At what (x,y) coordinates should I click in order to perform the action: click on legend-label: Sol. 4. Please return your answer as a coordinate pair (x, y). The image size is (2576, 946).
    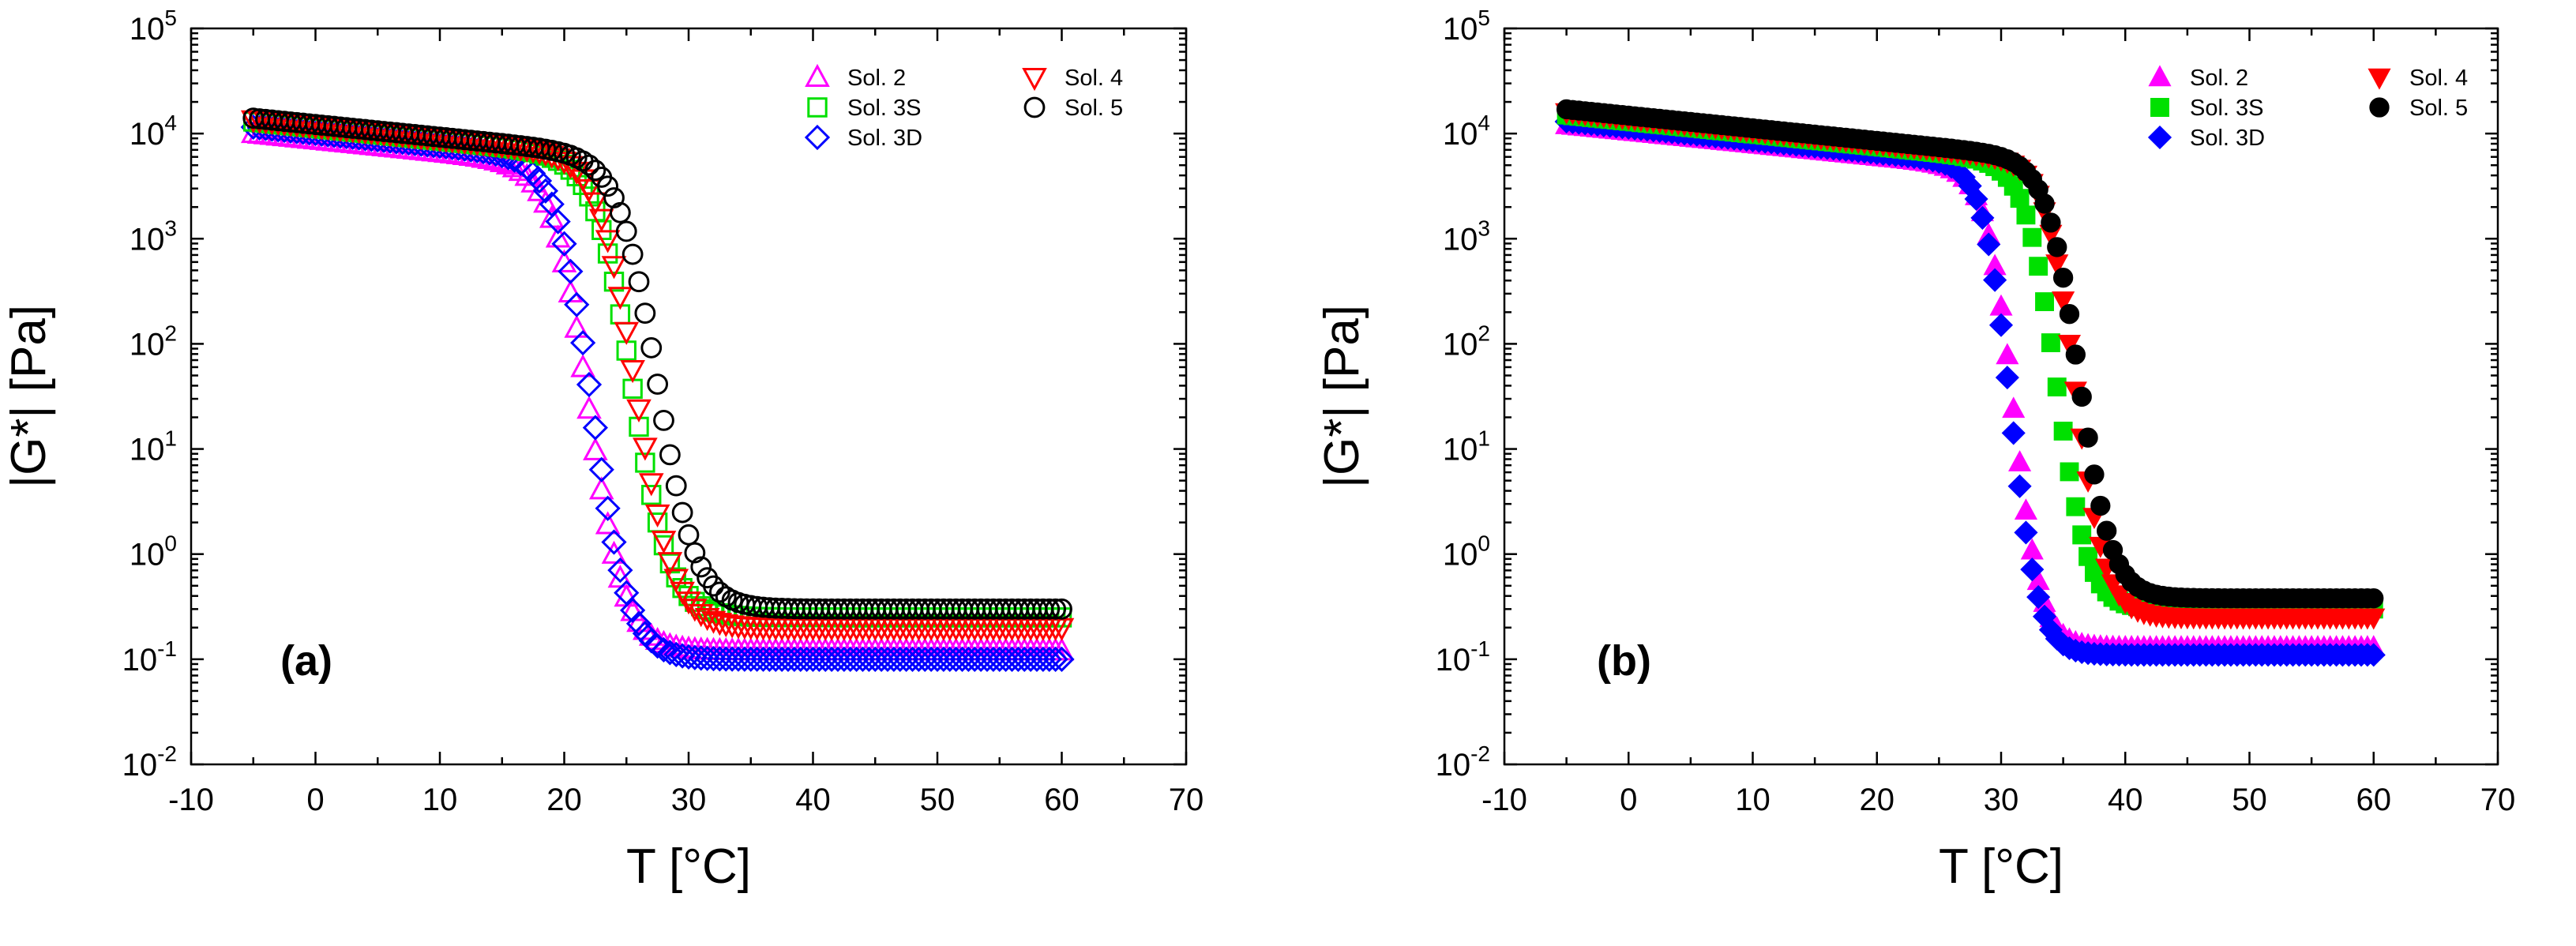
    Looking at the image, I should click on (1094, 78).